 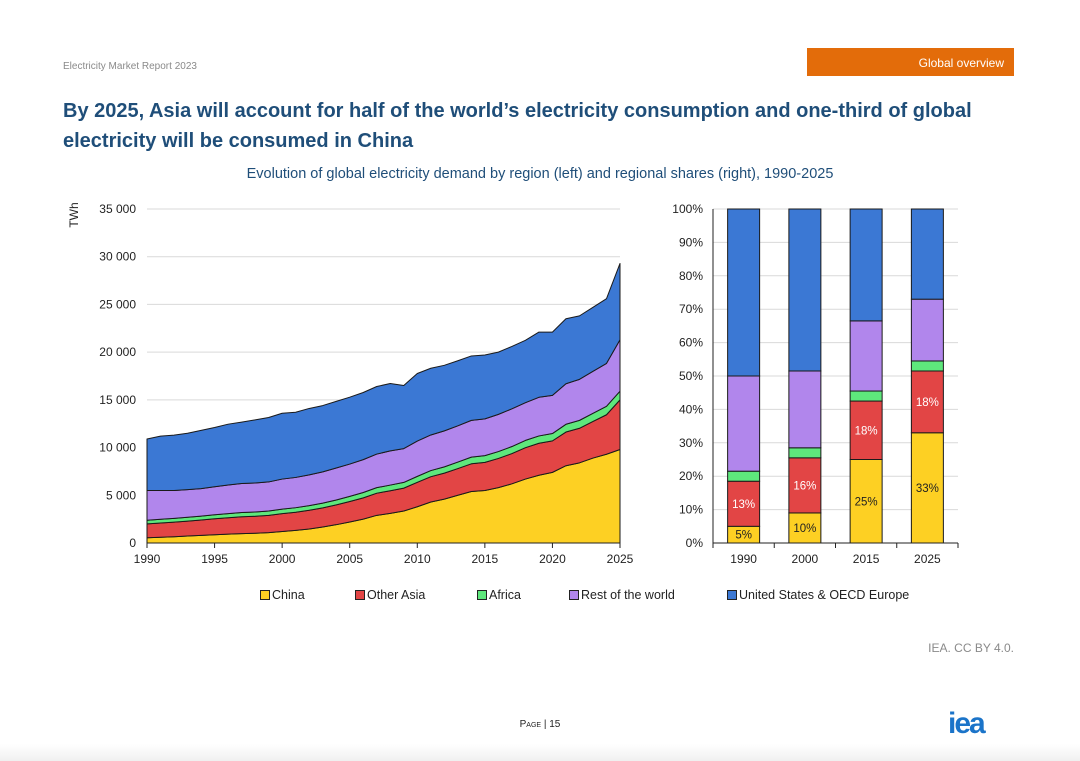 I want to click on bar-data-label: 33%, so click(x=927, y=489).